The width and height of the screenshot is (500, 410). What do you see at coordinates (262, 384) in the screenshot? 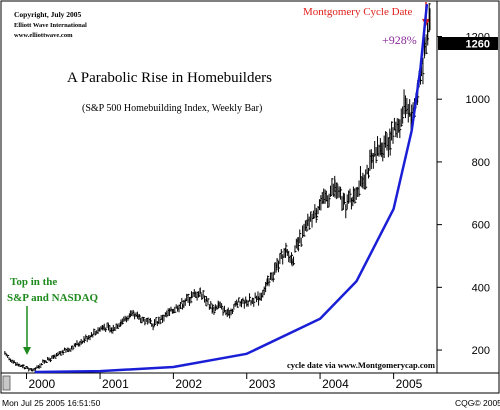
I see `x-tick-label: 2003` at bounding box center [262, 384].